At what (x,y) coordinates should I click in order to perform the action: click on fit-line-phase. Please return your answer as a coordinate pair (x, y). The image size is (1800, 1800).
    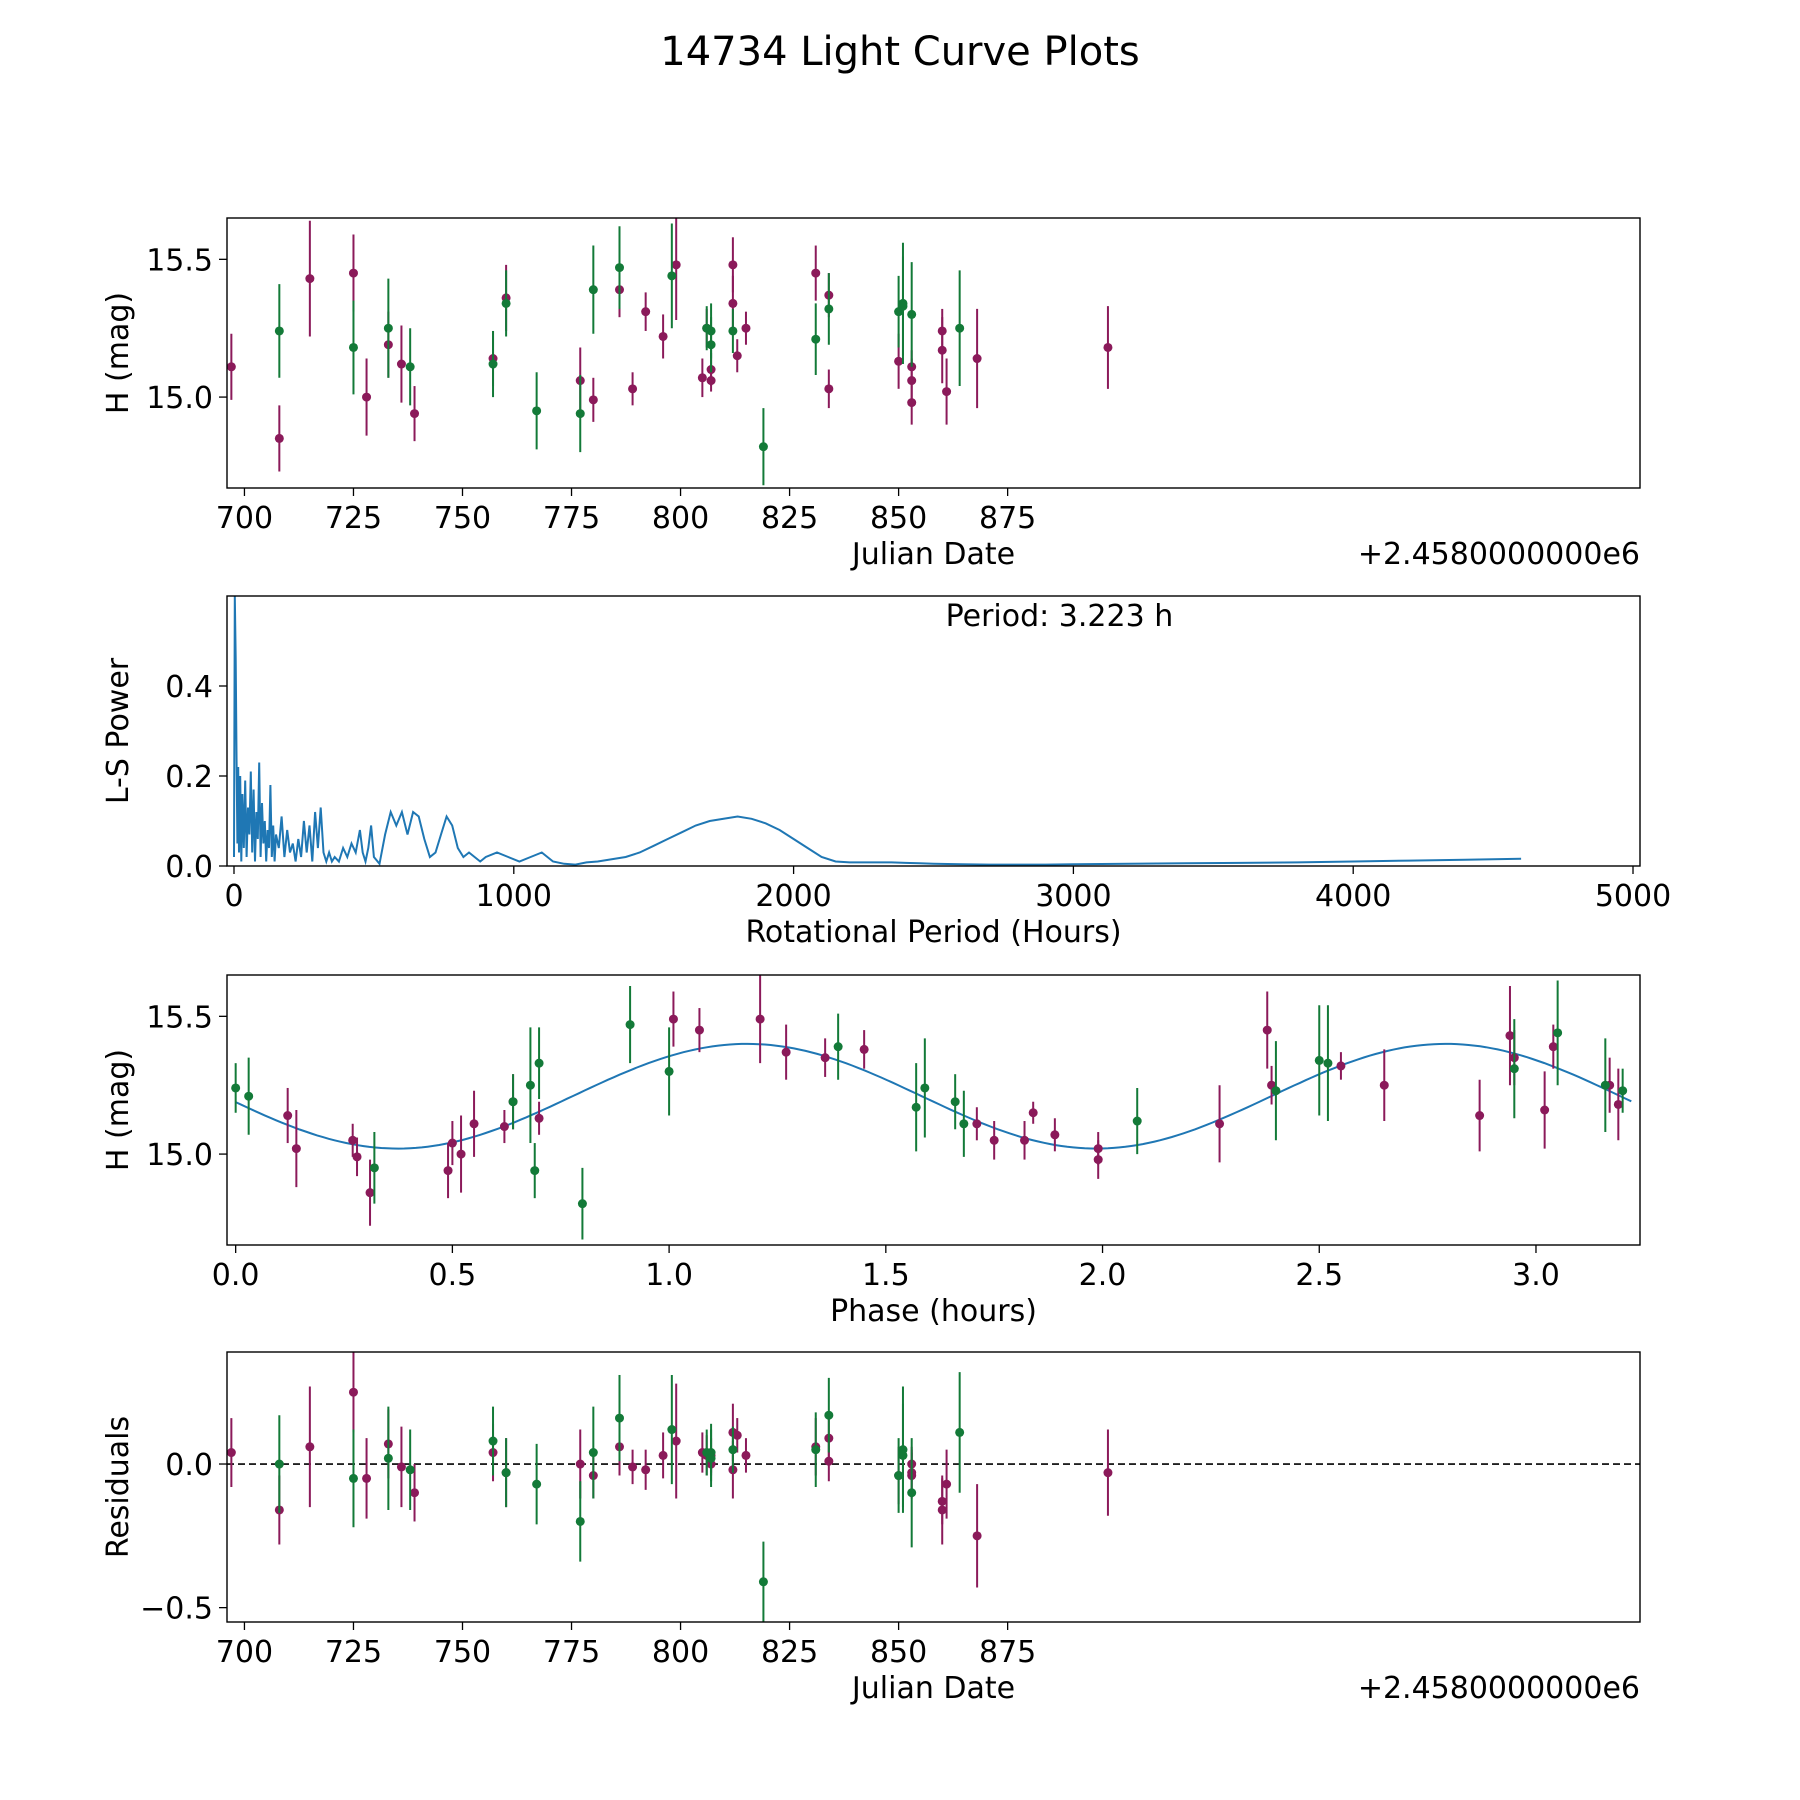
    Looking at the image, I should click on (933, 1096).